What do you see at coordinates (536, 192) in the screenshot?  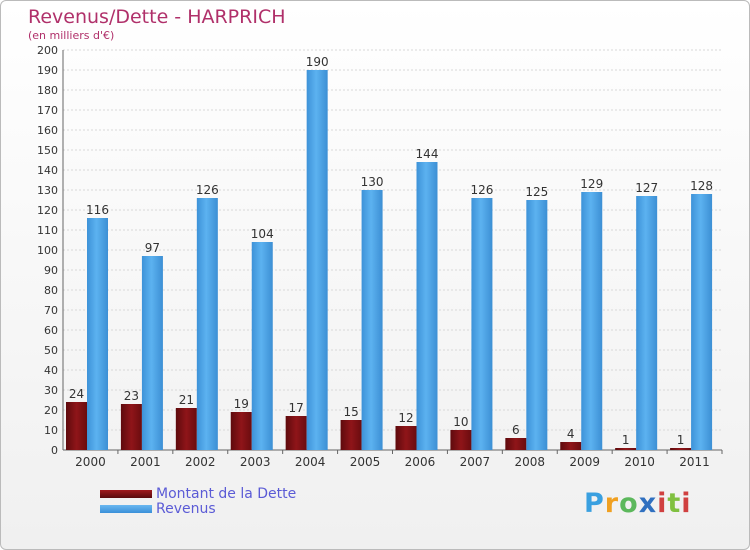 I see `data-label-revenus: 125` at bounding box center [536, 192].